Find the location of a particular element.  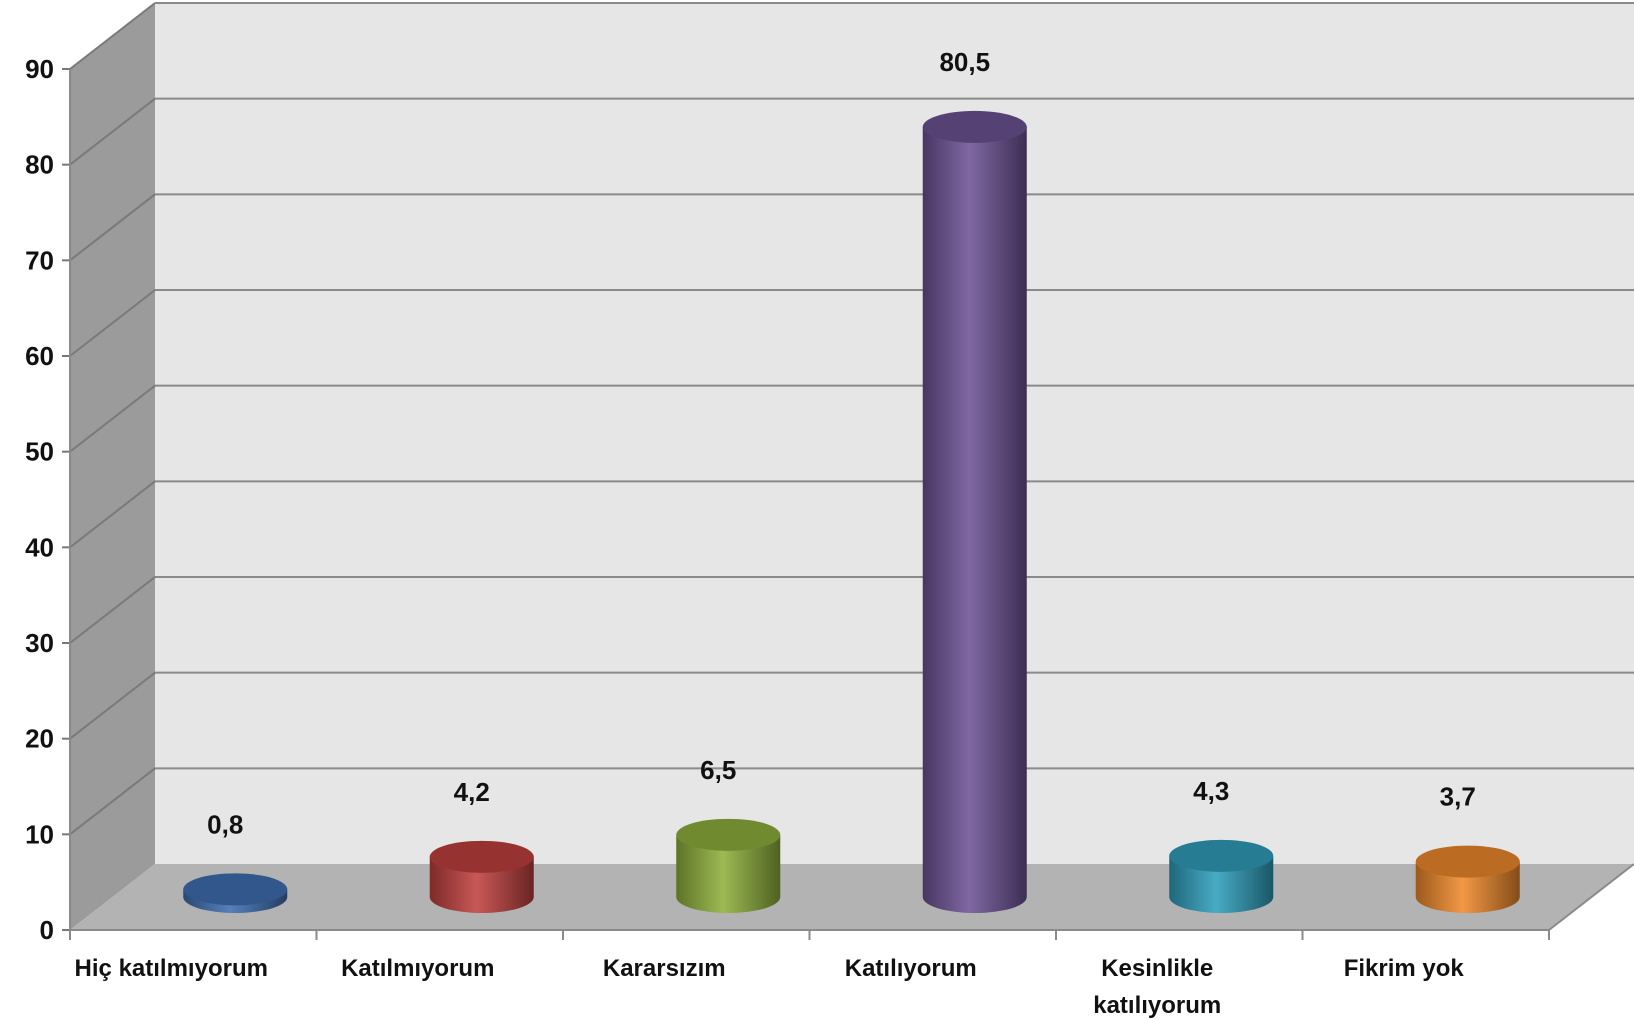

y-tick-label: 10 is located at coordinates (39, 834).